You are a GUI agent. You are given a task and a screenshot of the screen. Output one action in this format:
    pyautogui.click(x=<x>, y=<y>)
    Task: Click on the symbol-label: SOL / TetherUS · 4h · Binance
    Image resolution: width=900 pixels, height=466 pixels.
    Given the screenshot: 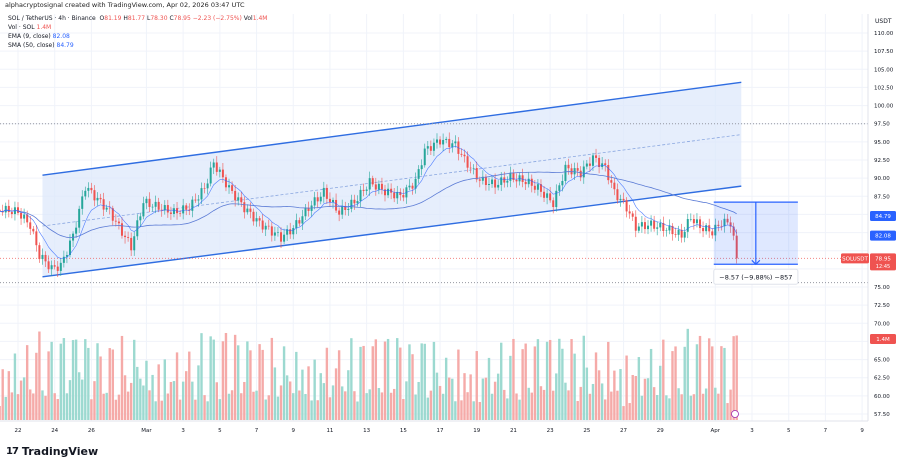 What is the action you would take?
    pyautogui.click(x=52, y=18)
    